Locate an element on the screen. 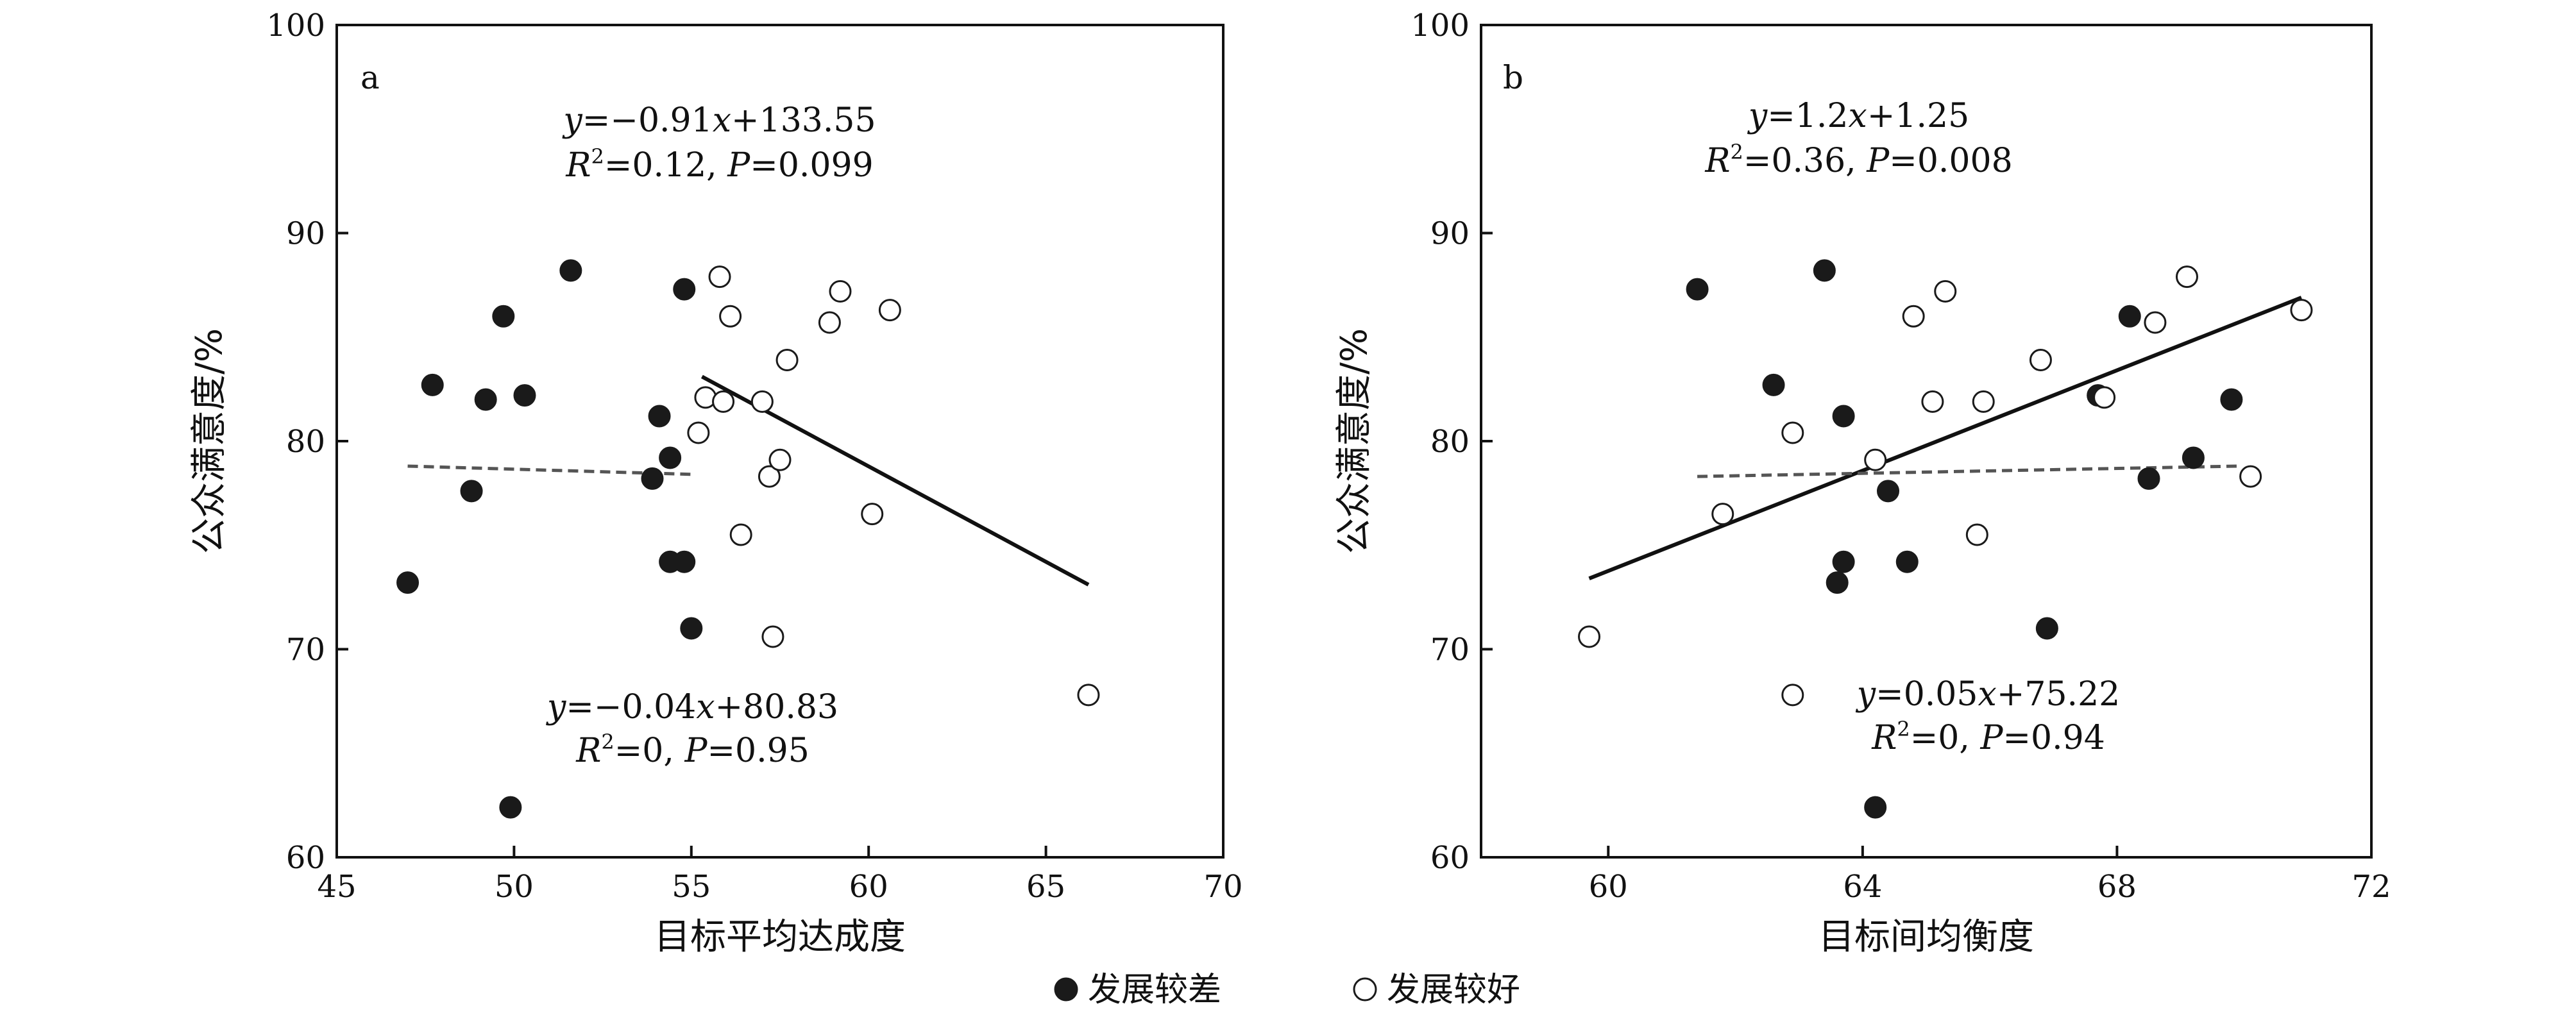 This screenshot has width=2576, height=1015. panel-b-stat-pval: =0.008 is located at coordinates (1950, 161).